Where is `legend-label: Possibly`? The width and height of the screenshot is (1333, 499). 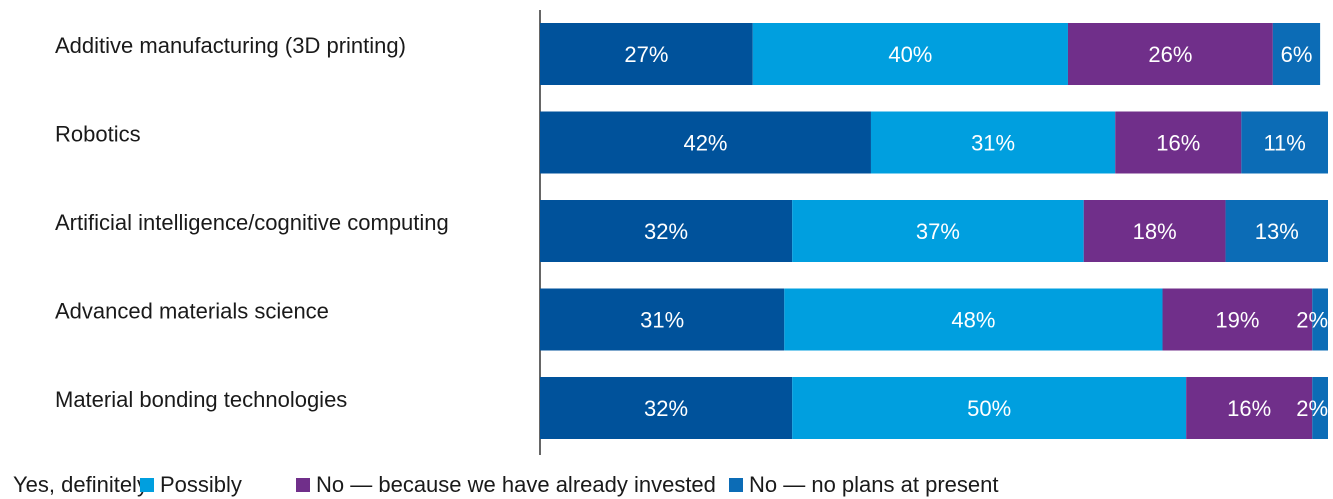
legend-label: Possibly is located at coordinates (201, 484).